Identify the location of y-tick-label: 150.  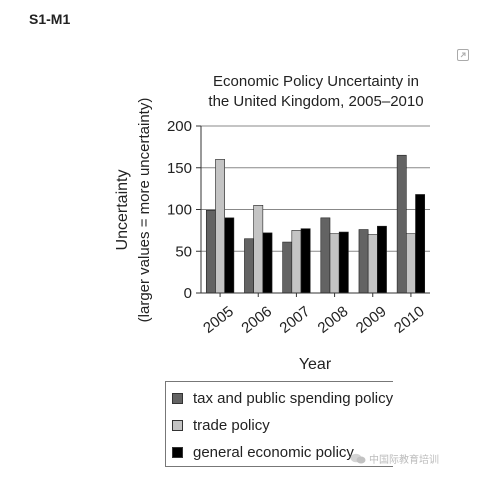
(179, 168).